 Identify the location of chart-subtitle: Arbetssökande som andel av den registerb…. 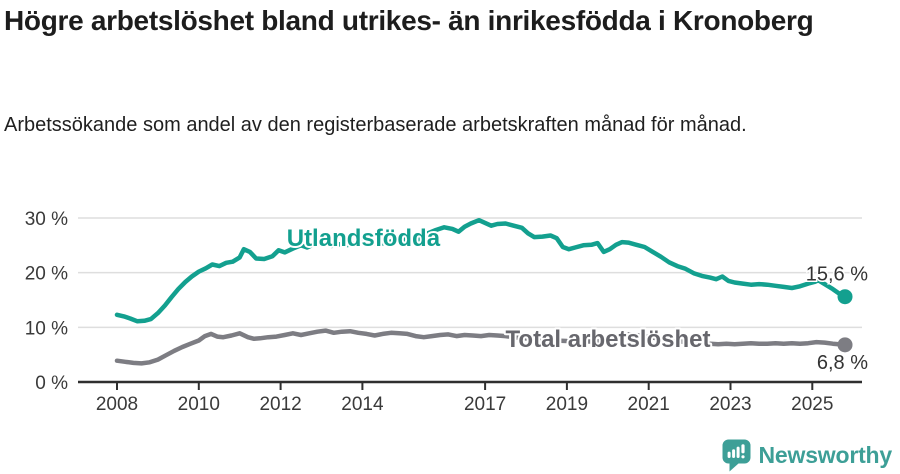
(375, 125).